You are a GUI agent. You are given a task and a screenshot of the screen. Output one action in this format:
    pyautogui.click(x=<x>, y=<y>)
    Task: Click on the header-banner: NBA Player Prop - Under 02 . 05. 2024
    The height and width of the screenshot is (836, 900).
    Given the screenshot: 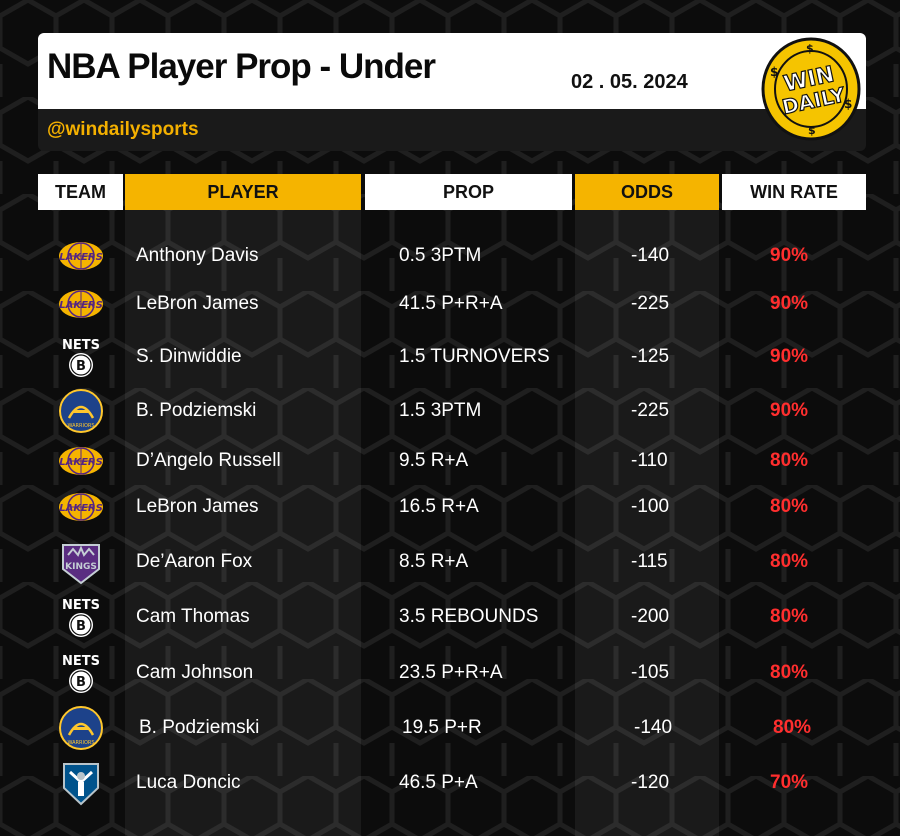 What is the action you would take?
    pyautogui.click(x=452, y=71)
    